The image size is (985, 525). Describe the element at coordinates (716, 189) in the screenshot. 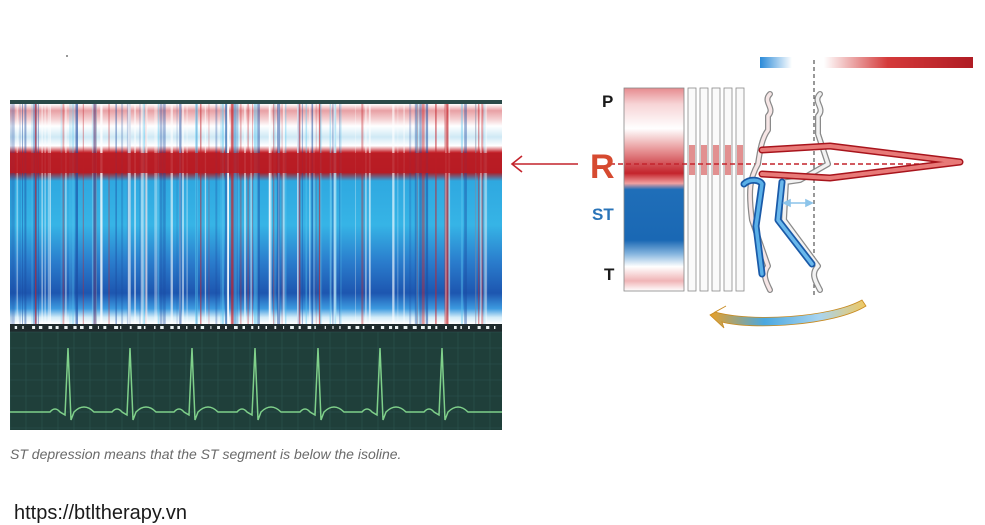

I see `thin-strips` at that location.